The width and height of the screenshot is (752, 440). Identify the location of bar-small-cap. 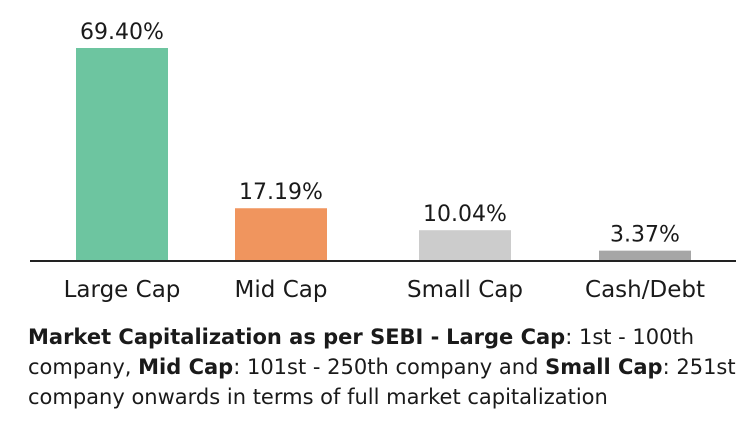
(465, 245).